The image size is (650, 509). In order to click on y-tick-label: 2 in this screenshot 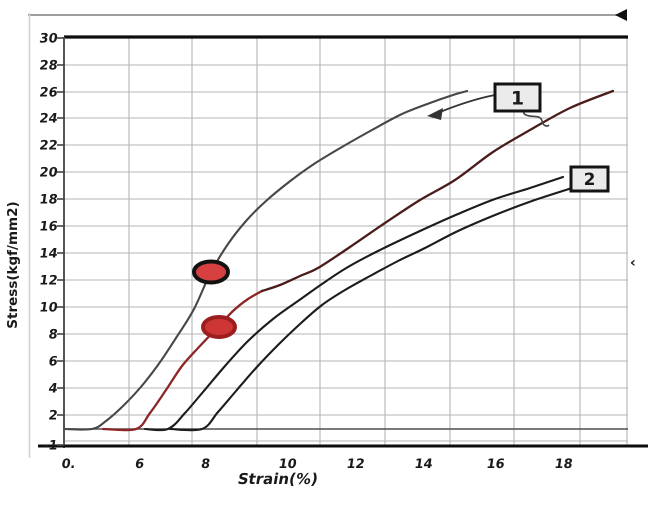, I will do `click(52, 416)`.